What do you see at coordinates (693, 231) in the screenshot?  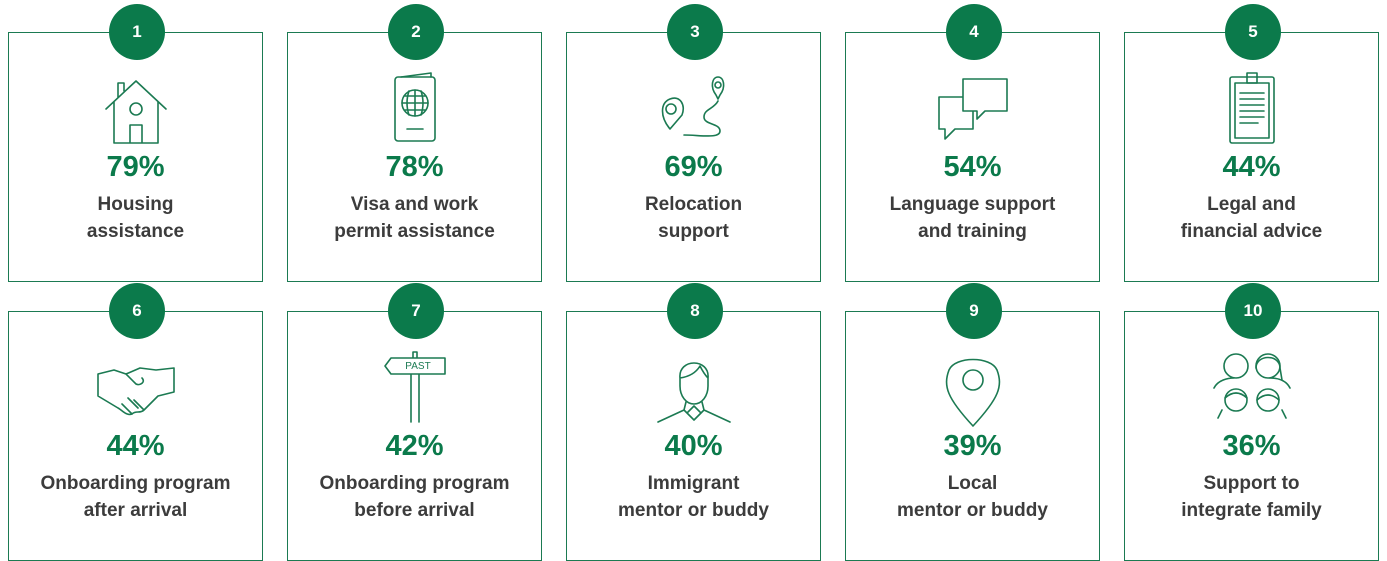 I see `label-line: support` at bounding box center [693, 231].